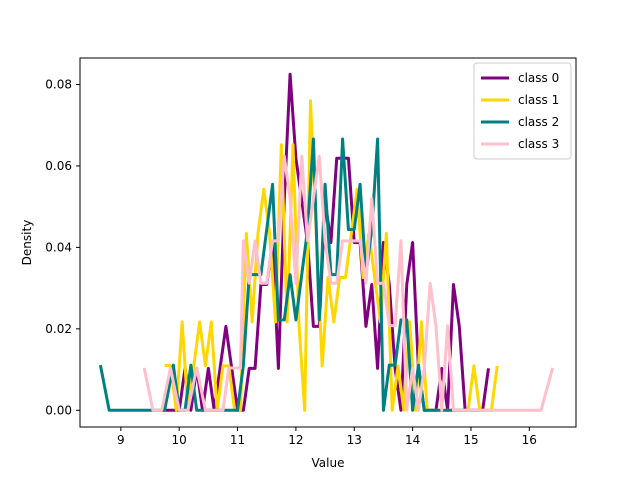  I want to click on legend-label: class 1, so click(538, 100).